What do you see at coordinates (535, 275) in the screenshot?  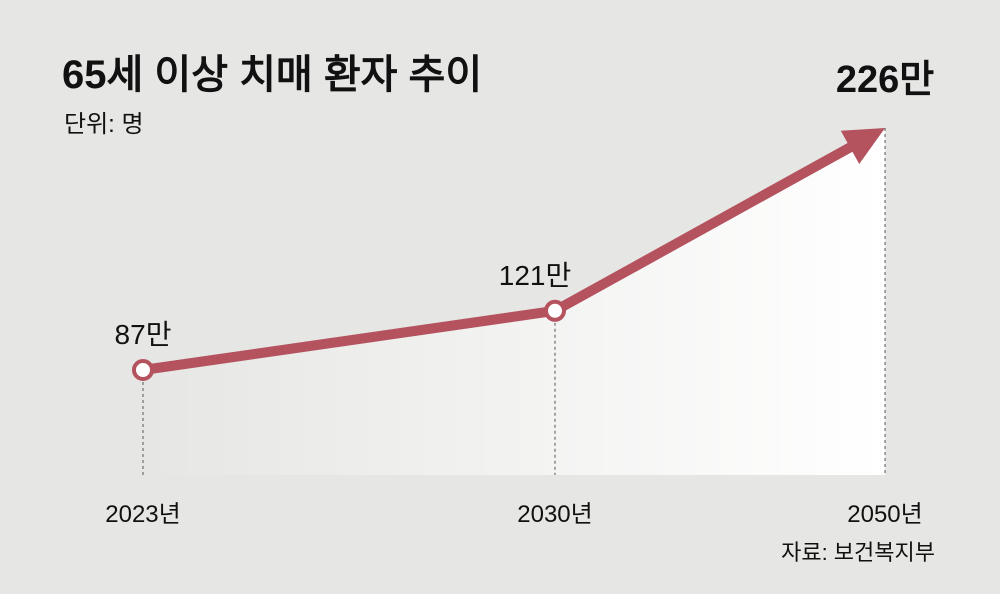 I see `value-label: 121만` at bounding box center [535, 275].